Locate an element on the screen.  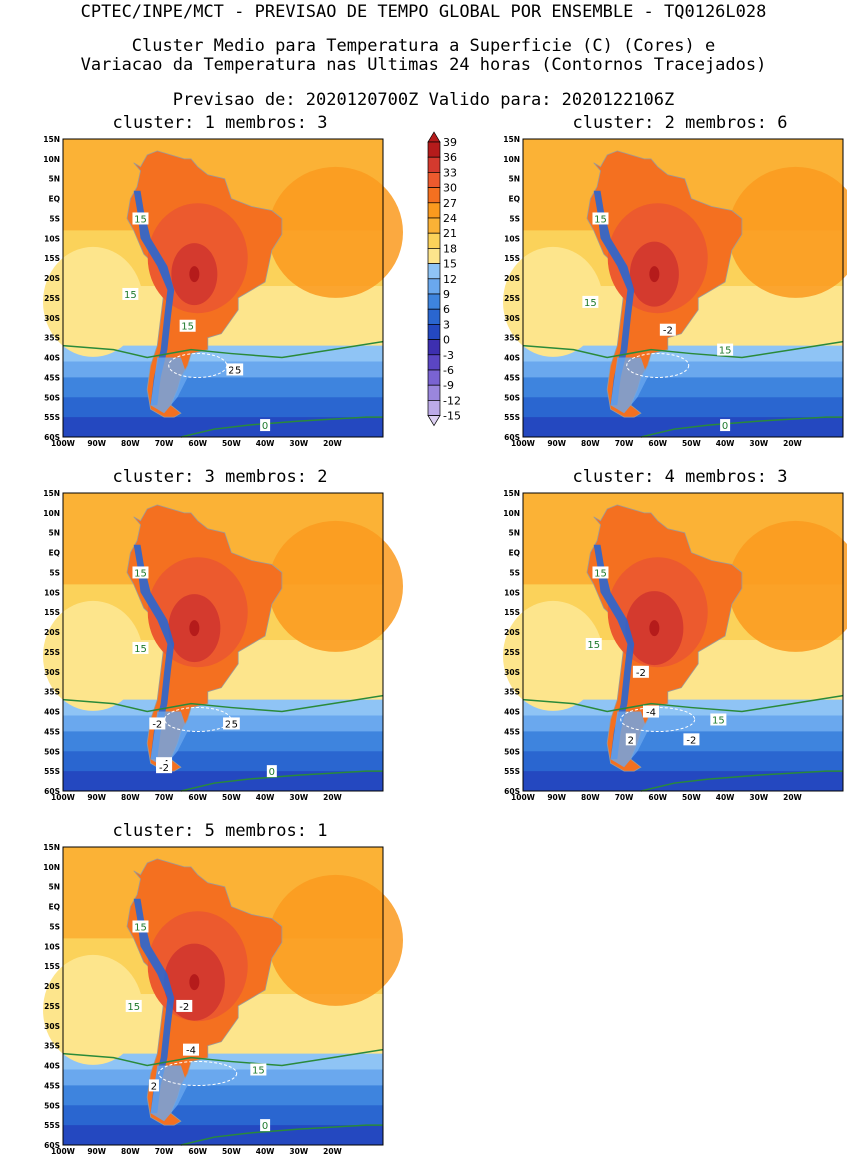
lon-label: 90W is located at coordinates (96, 1151).